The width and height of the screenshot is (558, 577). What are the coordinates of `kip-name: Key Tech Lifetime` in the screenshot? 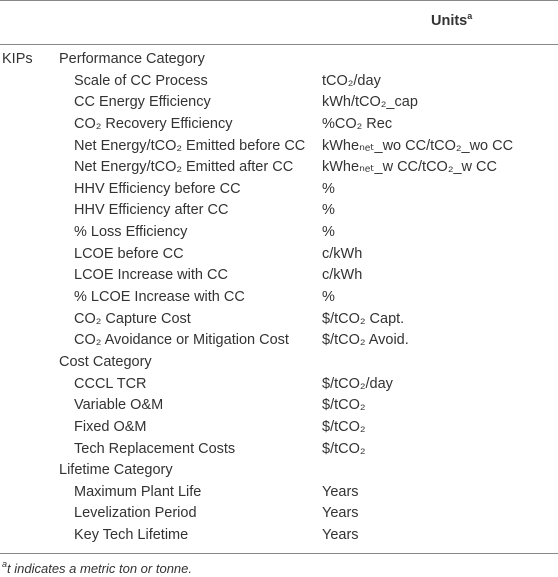 It's located at (131, 535).